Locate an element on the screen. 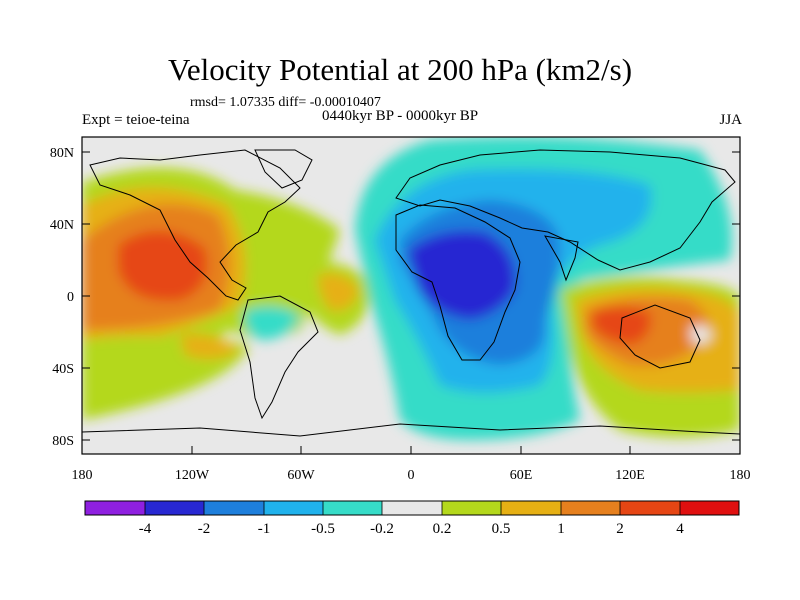 This screenshot has width=800, height=600. antarctica-outline is located at coordinates (411, 430).